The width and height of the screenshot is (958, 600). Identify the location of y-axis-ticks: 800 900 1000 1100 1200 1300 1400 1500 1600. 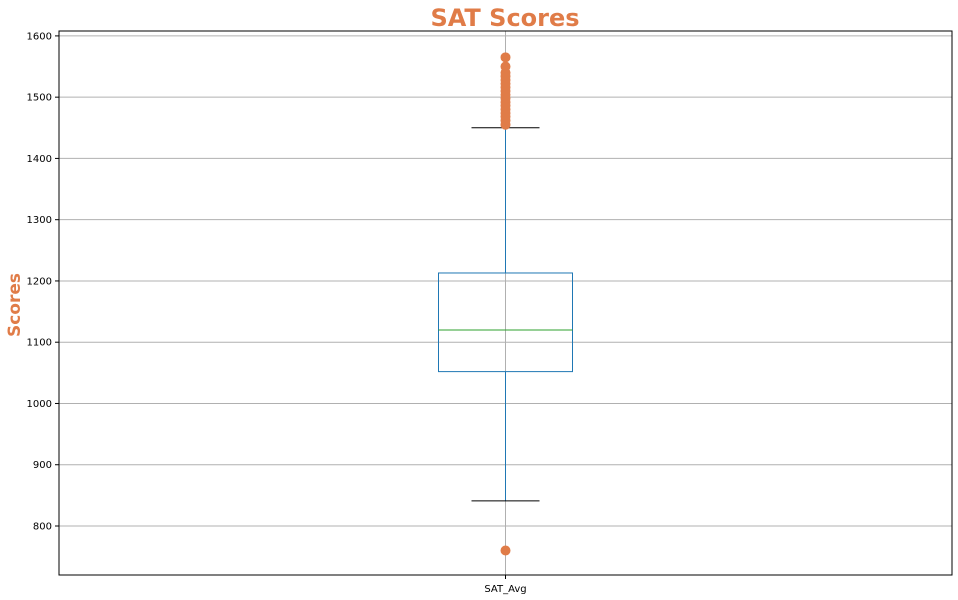
(43, 281).